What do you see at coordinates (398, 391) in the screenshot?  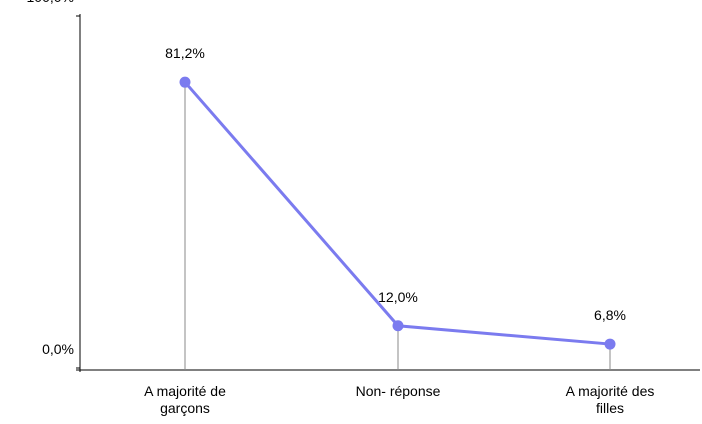 I see `x-tick-label: Non- réponse` at bounding box center [398, 391].